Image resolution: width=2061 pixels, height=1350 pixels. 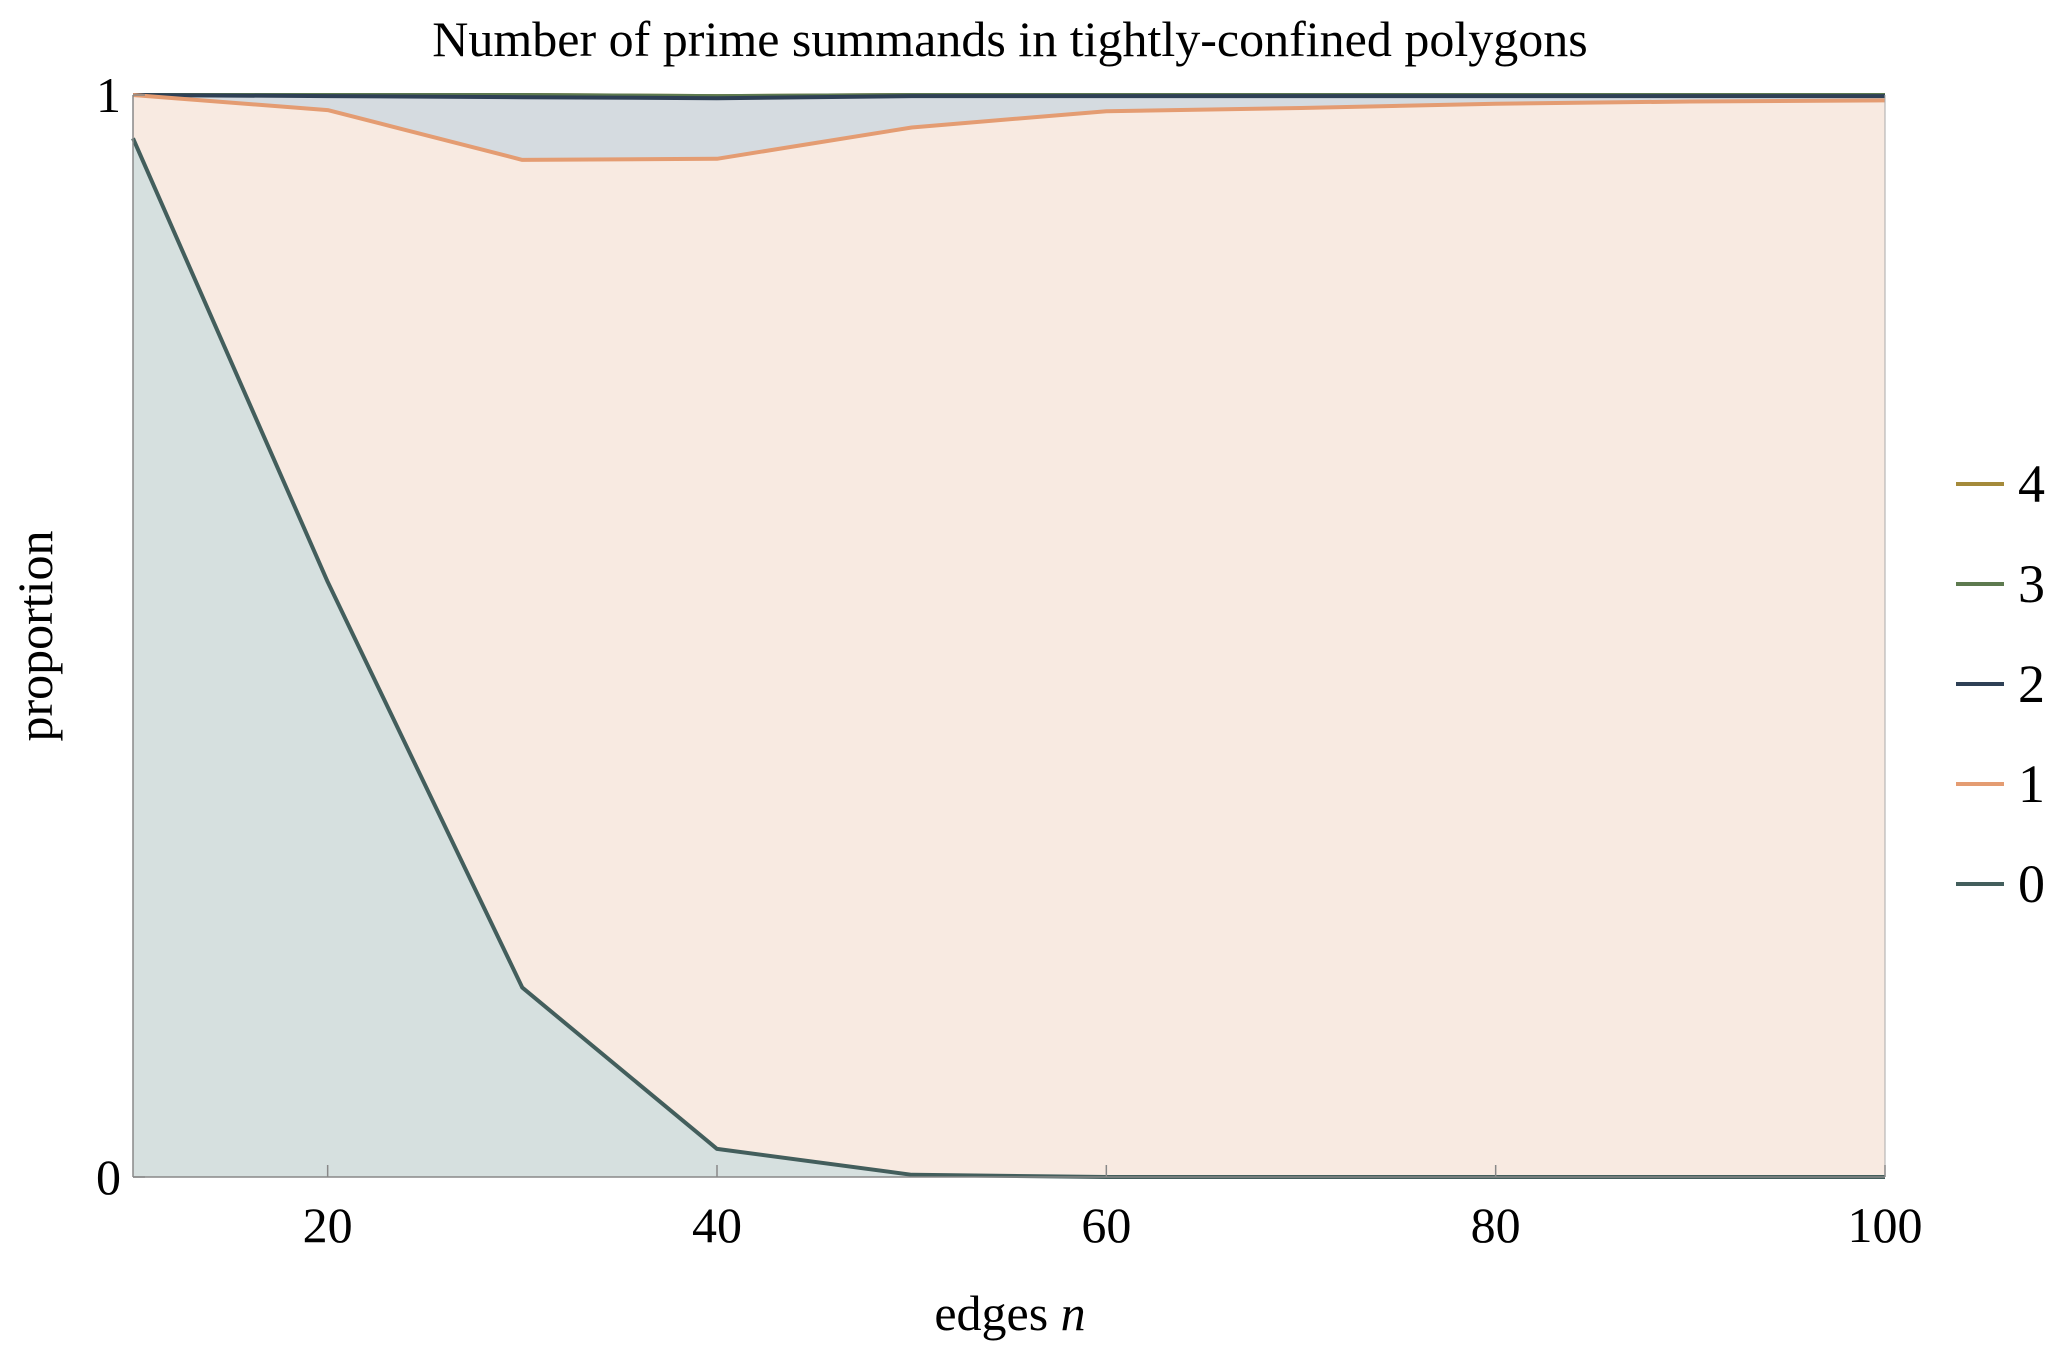 I want to click on x-tick-label: 60, so click(x=1106, y=1225).